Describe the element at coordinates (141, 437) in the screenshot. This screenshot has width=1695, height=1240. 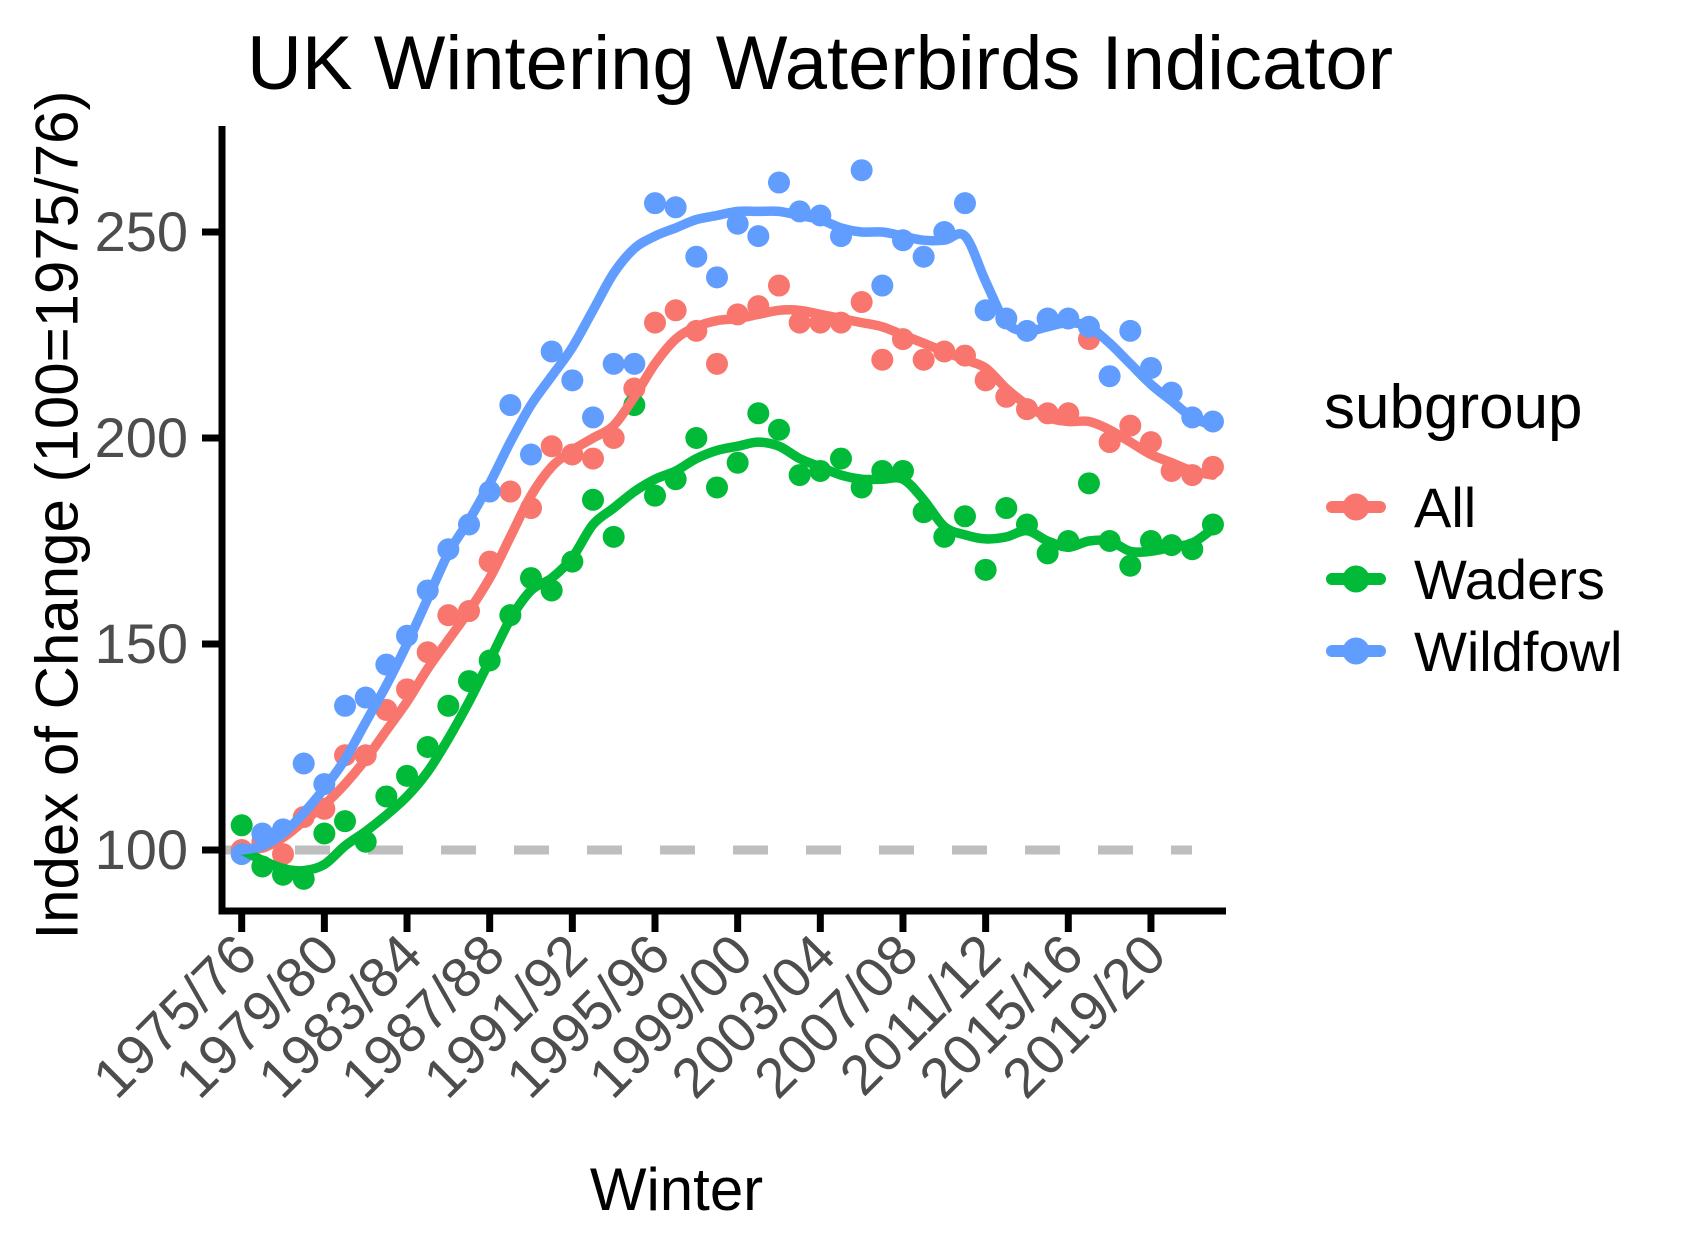
I see `y-tick-label: 200` at that location.